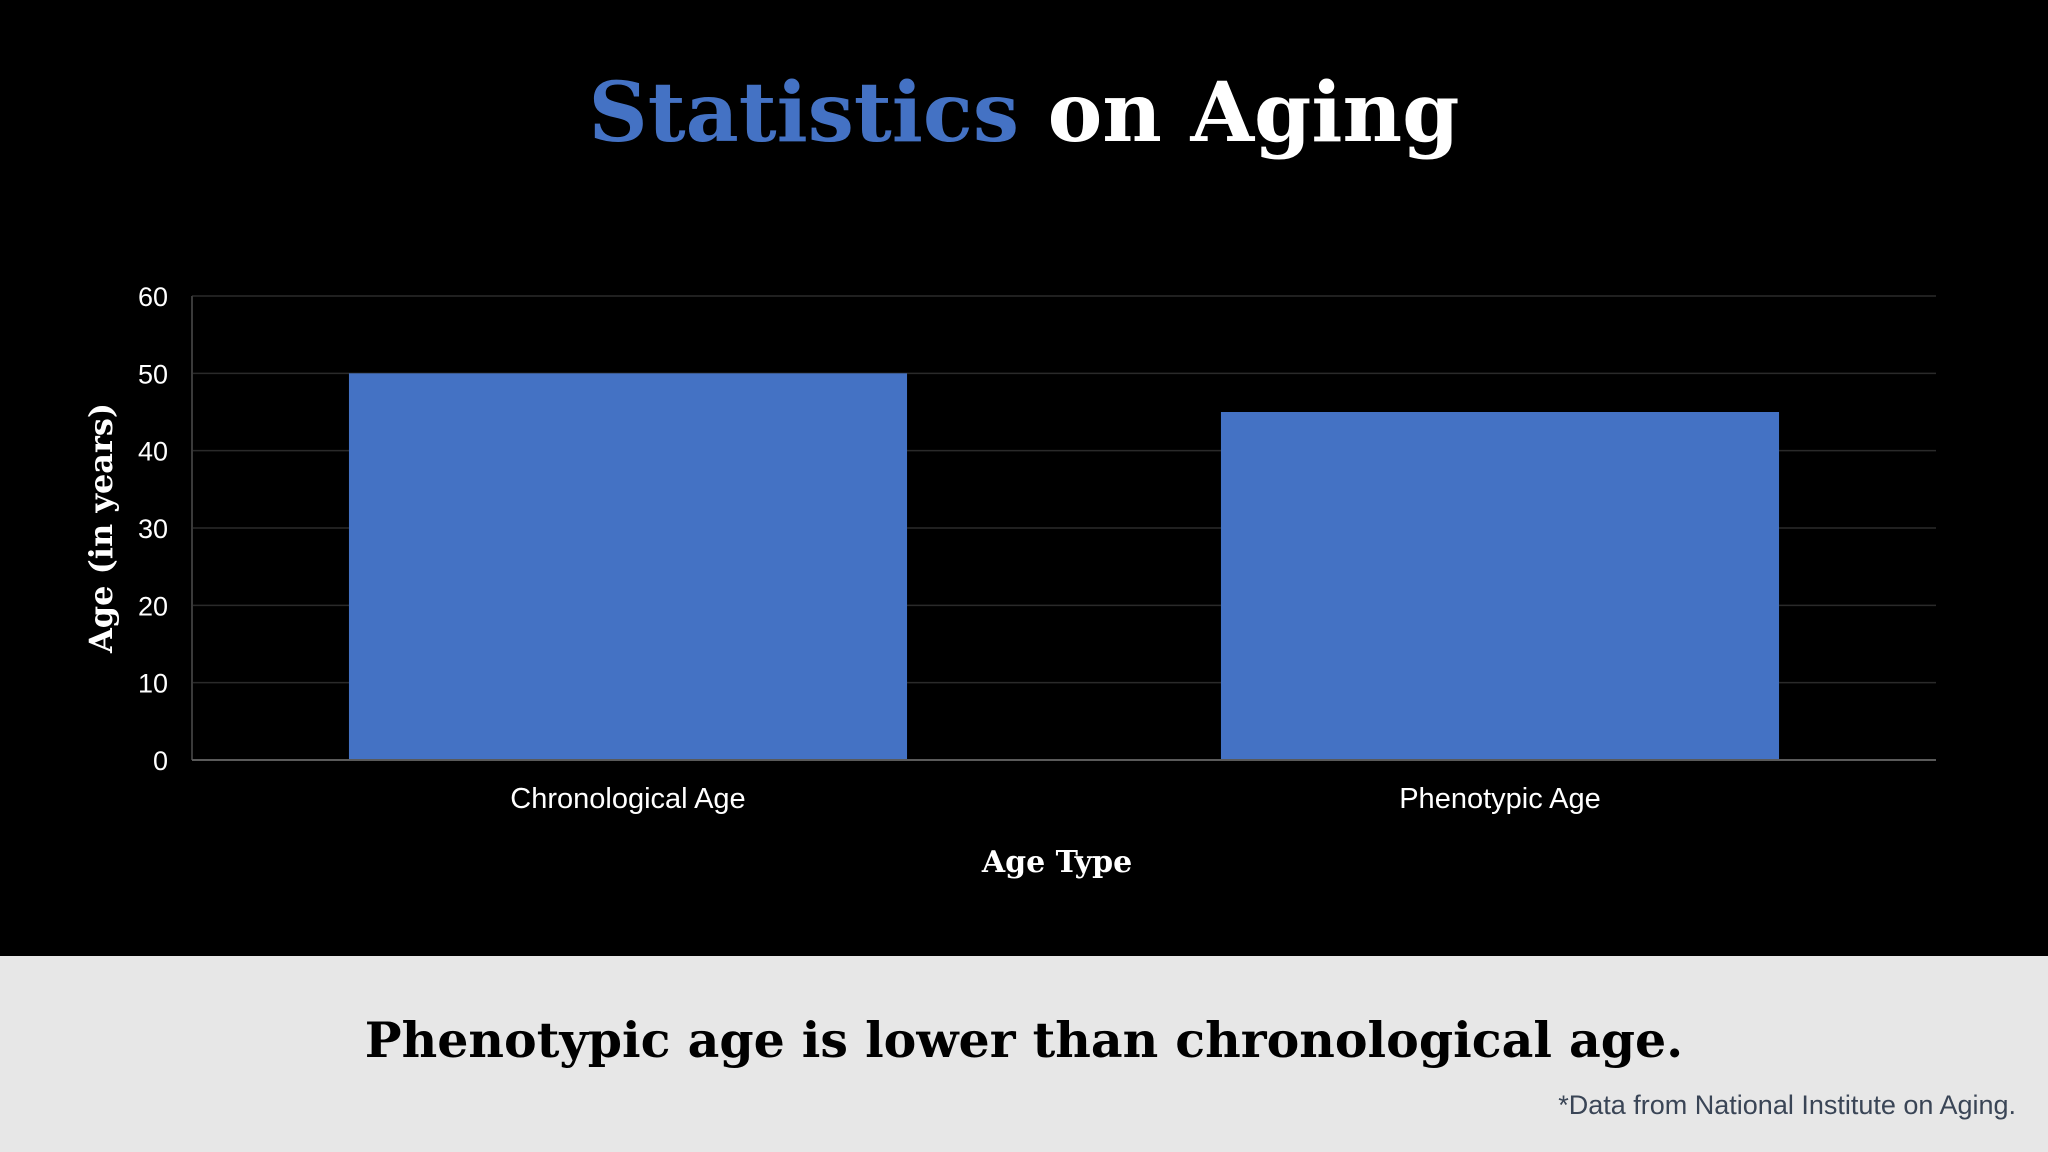  I want to click on y-tick-label: 60, so click(153, 297).